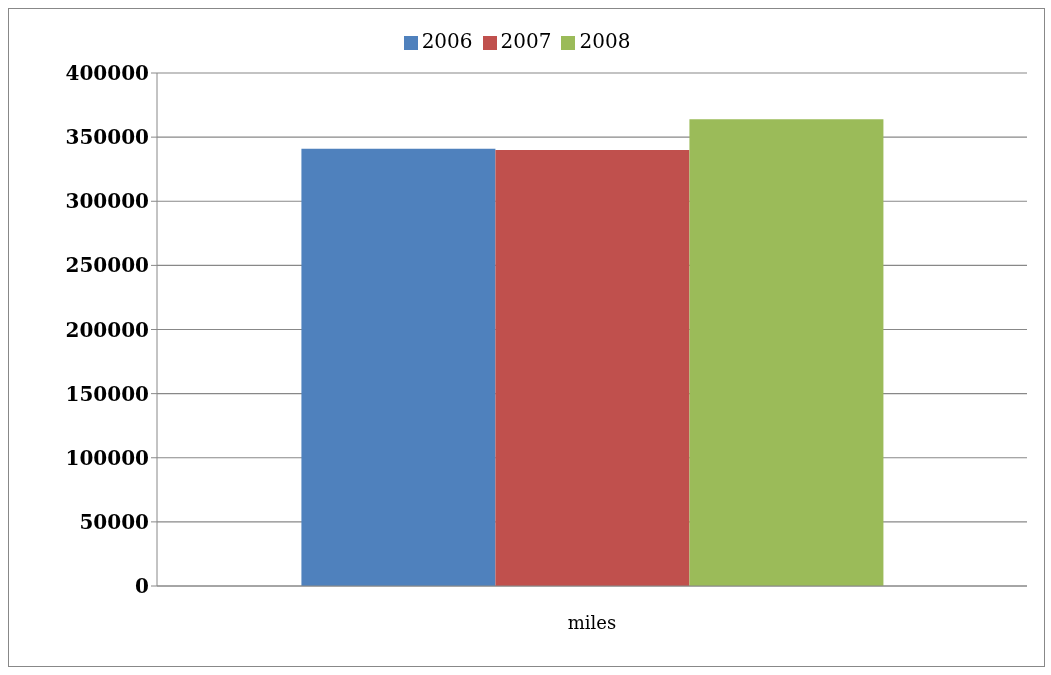 Image resolution: width=1051 pixels, height=675 pixels. What do you see at coordinates (592, 622) in the screenshot?
I see `x-tick-label: miles` at bounding box center [592, 622].